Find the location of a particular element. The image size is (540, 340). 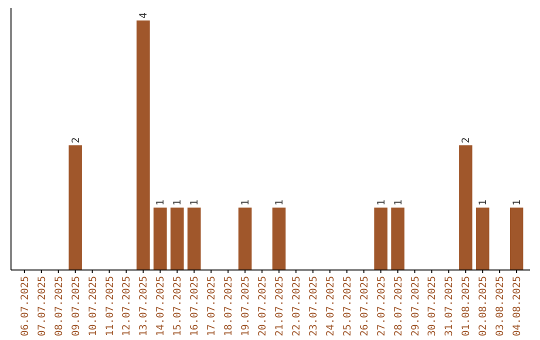

x-tick-label: 17.07.2025 is located at coordinates (212, 306).